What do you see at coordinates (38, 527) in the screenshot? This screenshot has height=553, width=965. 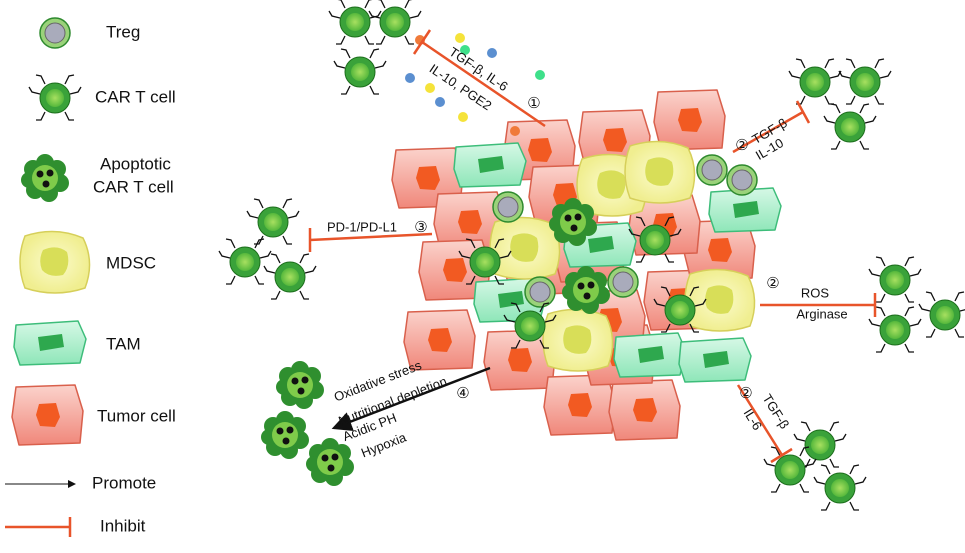 I see `inhibit-symbol` at bounding box center [38, 527].